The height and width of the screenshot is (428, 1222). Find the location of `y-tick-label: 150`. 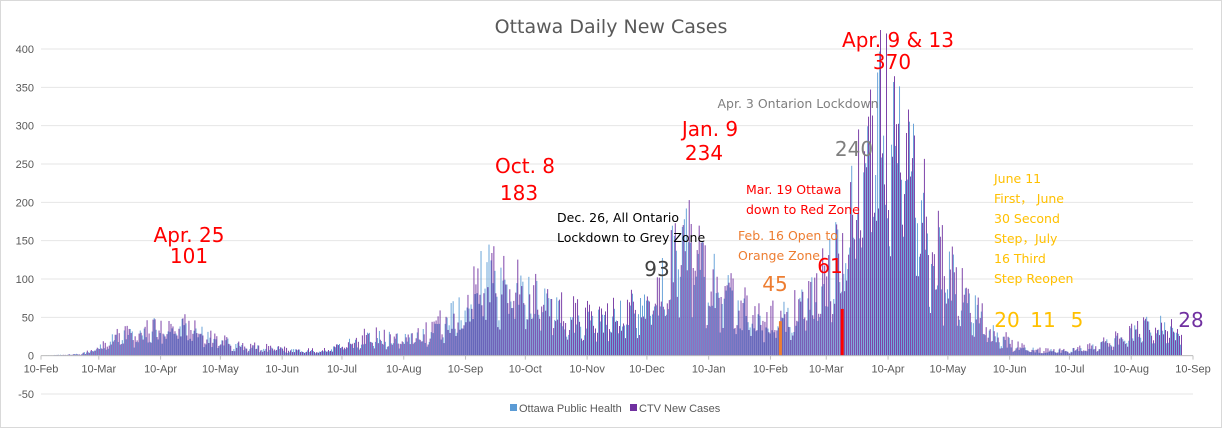

y-tick-label: 150 is located at coordinates (25, 242).